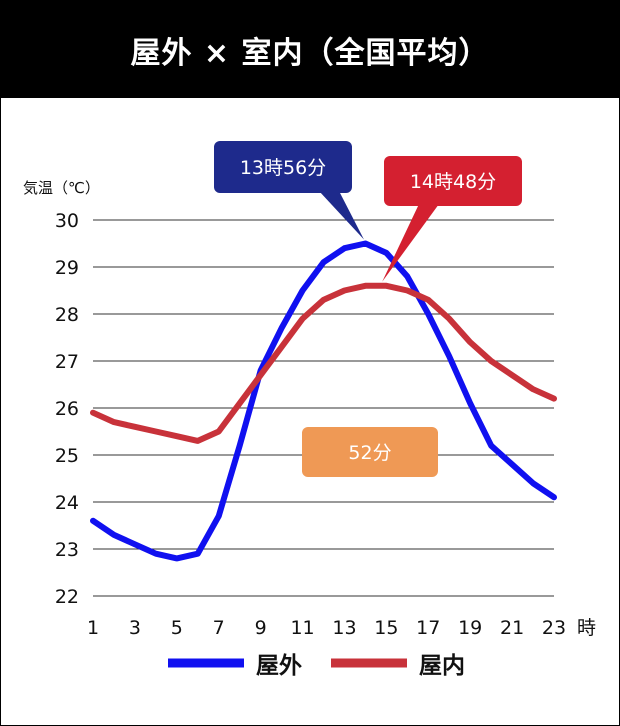  Describe the element at coordinates (135, 628) in the screenshot. I see `x-tick-label-3: 3` at that location.